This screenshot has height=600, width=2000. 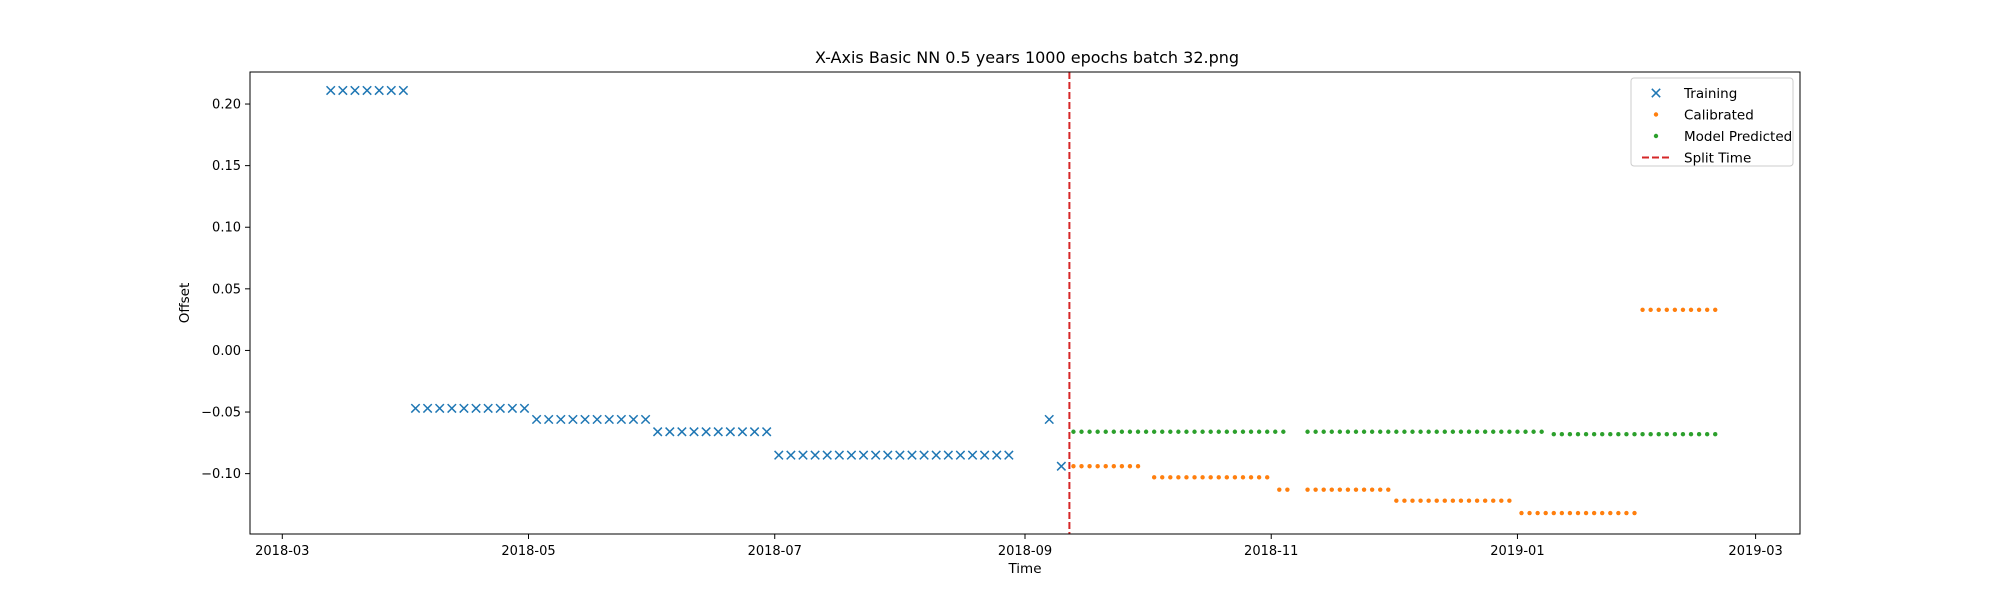 What do you see at coordinates (185, 303) in the screenshot?
I see `y-axis-label: Offset` at bounding box center [185, 303].